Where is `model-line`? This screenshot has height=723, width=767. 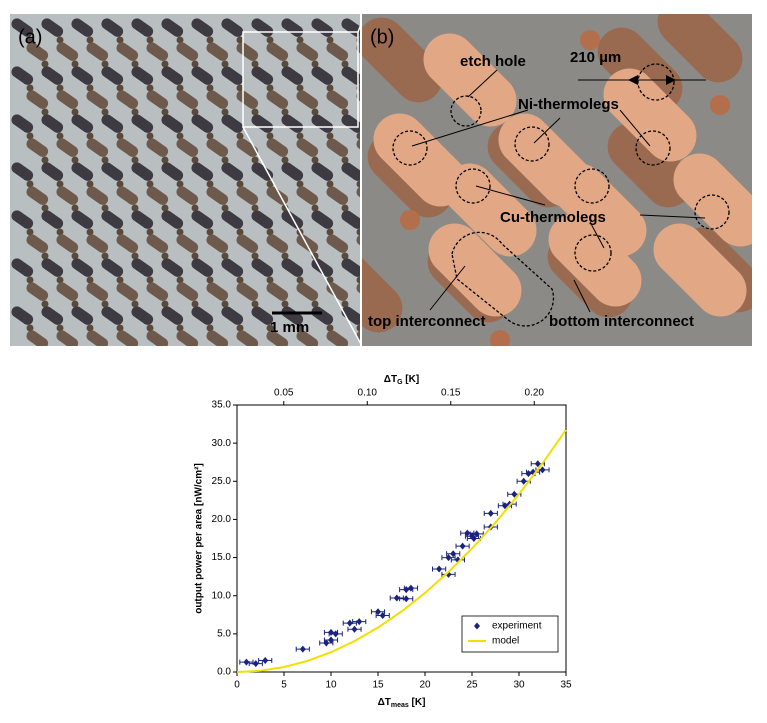
model-line is located at coordinates (401, 551).